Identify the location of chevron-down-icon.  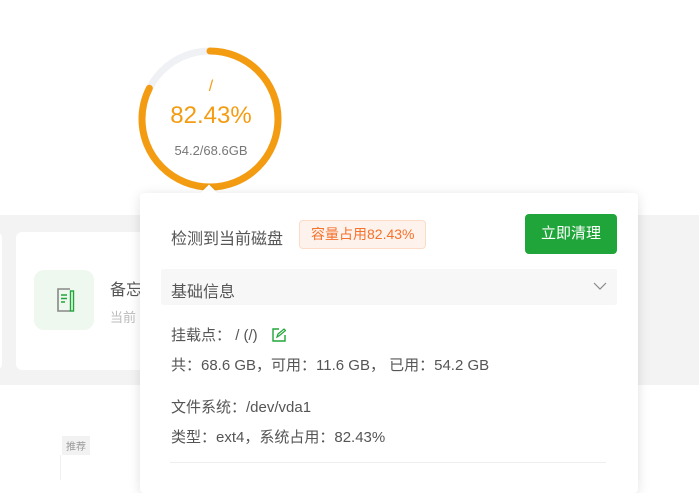
(600, 286).